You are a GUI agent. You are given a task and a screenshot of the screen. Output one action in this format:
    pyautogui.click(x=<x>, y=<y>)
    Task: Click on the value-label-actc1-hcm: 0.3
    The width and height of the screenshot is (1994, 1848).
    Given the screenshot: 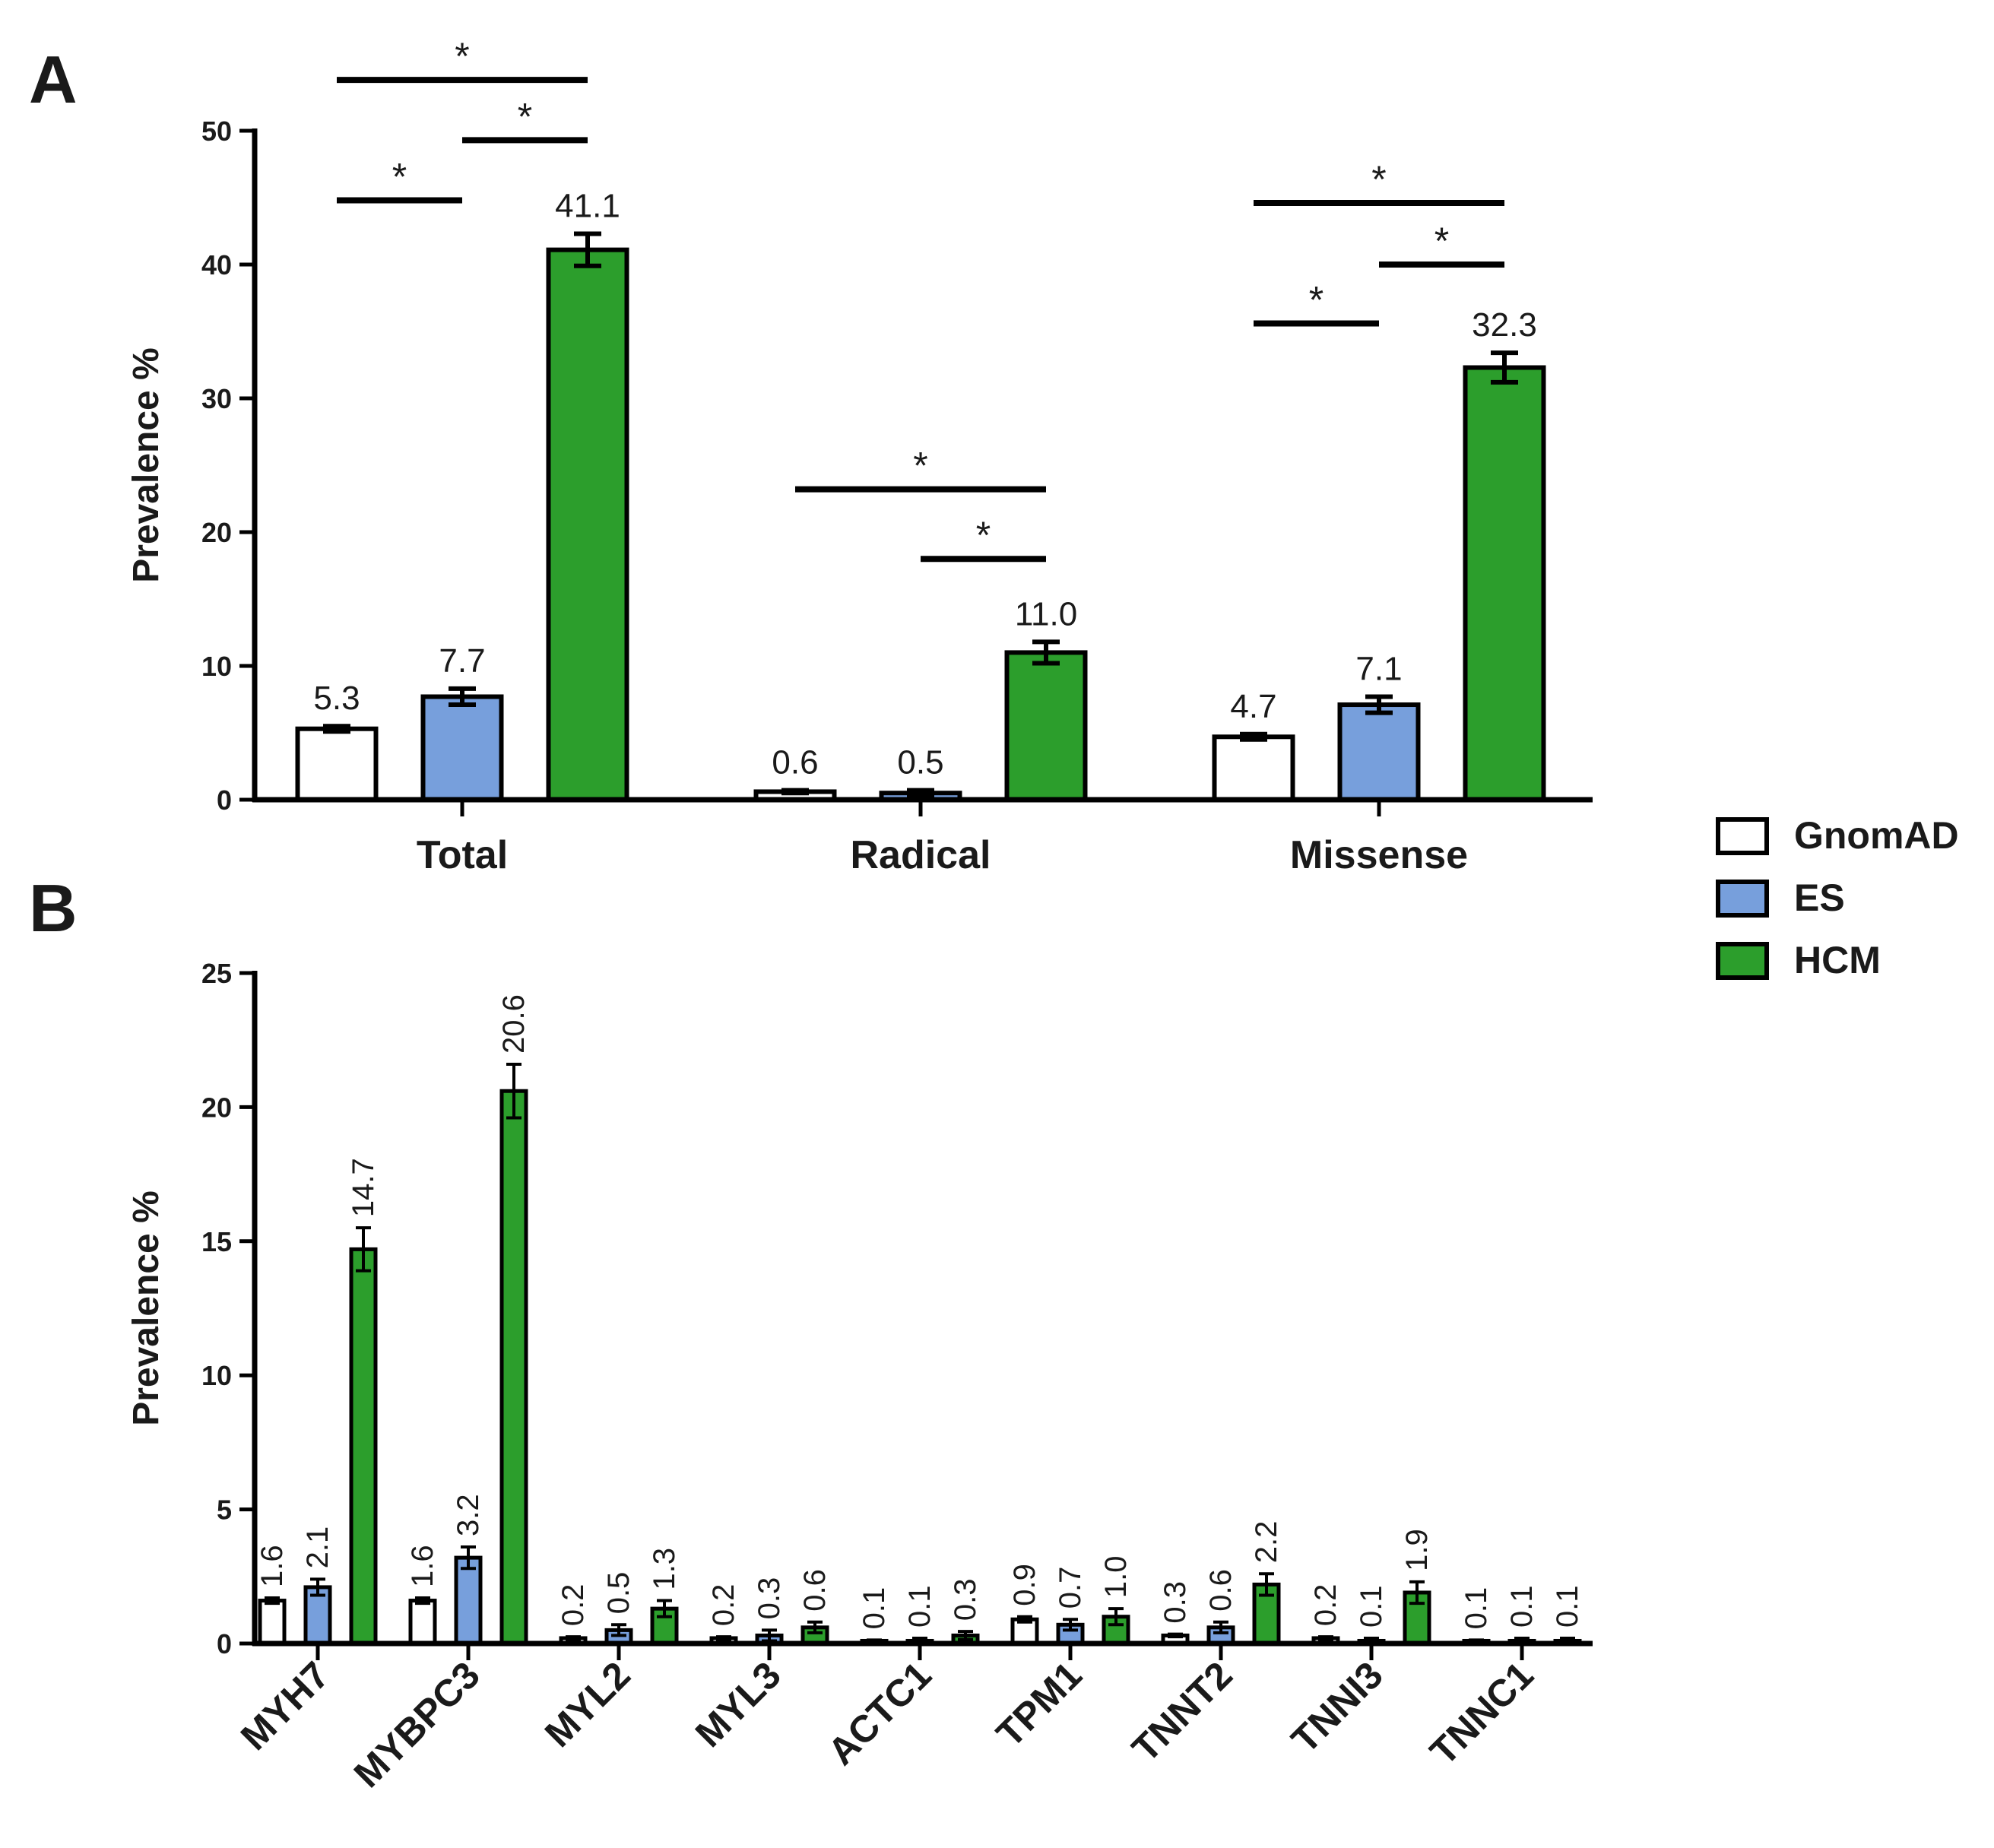 What is the action you would take?
    pyautogui.click(x=965, y=1600)
    